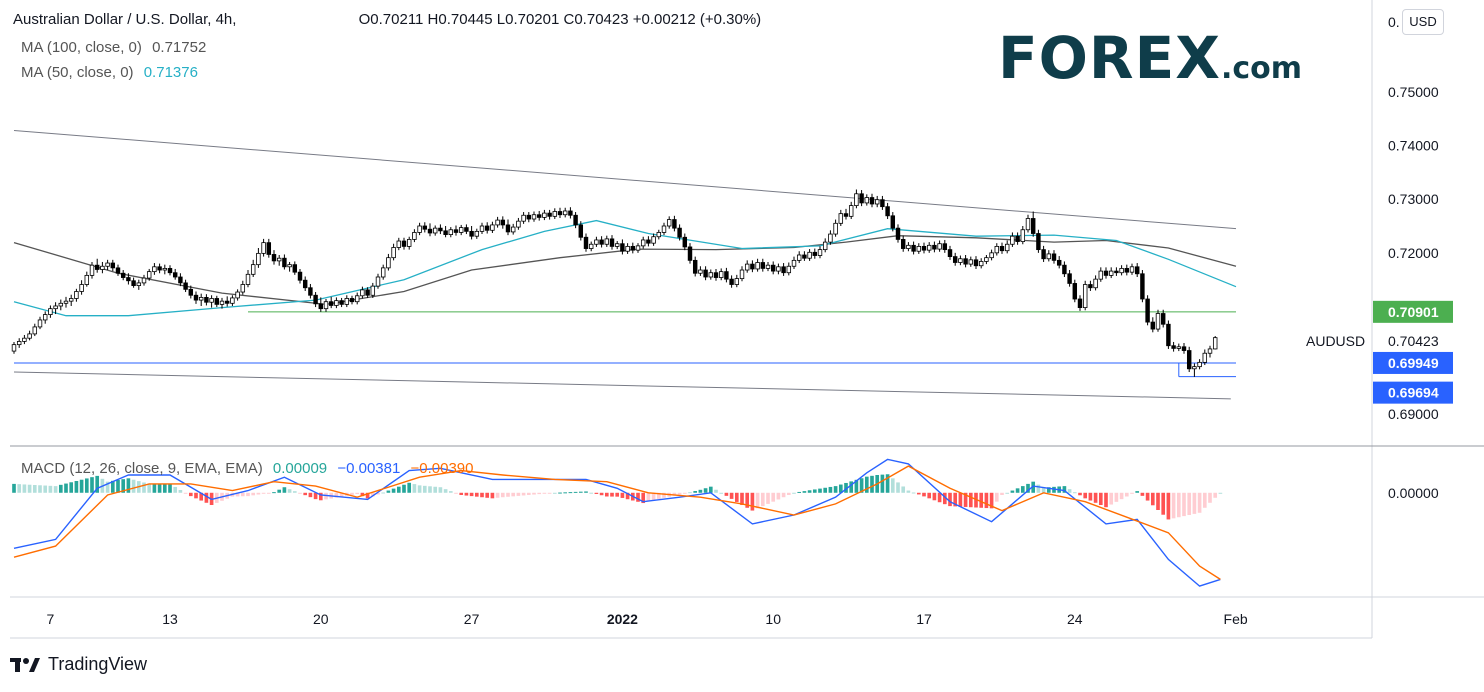  Describe the element at coordinates (1413, 362) in the screenshot. I see `level-label-box` at that location.